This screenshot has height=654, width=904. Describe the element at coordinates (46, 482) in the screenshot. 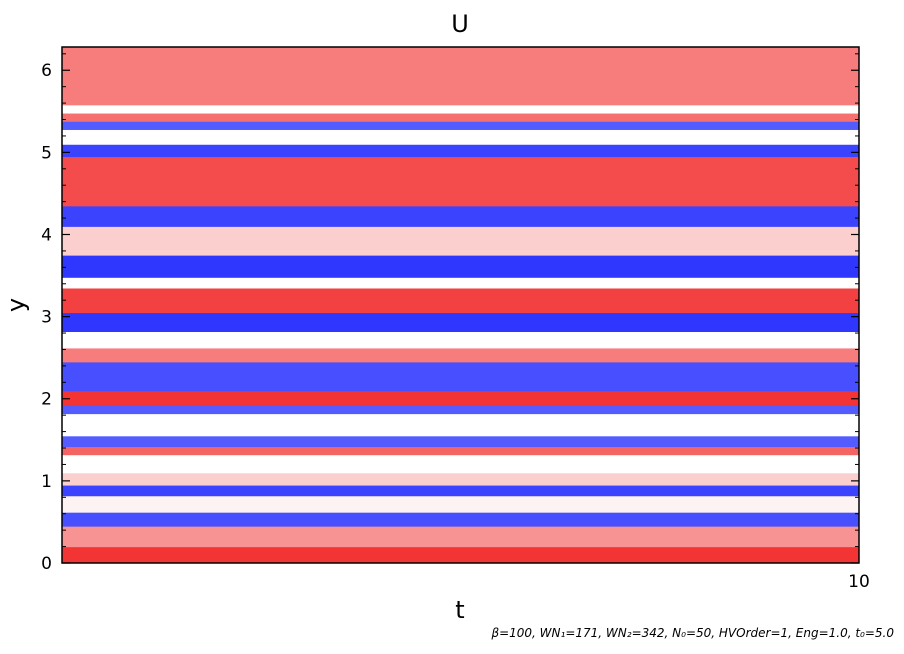

I see `y-tick-label: 1` at that location.